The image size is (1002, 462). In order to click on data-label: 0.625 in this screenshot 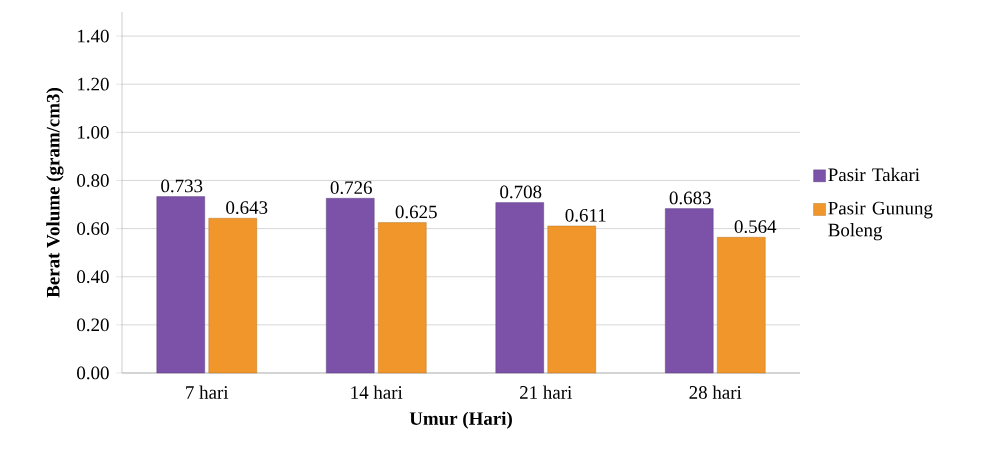, I will do `click(416, 212)`.